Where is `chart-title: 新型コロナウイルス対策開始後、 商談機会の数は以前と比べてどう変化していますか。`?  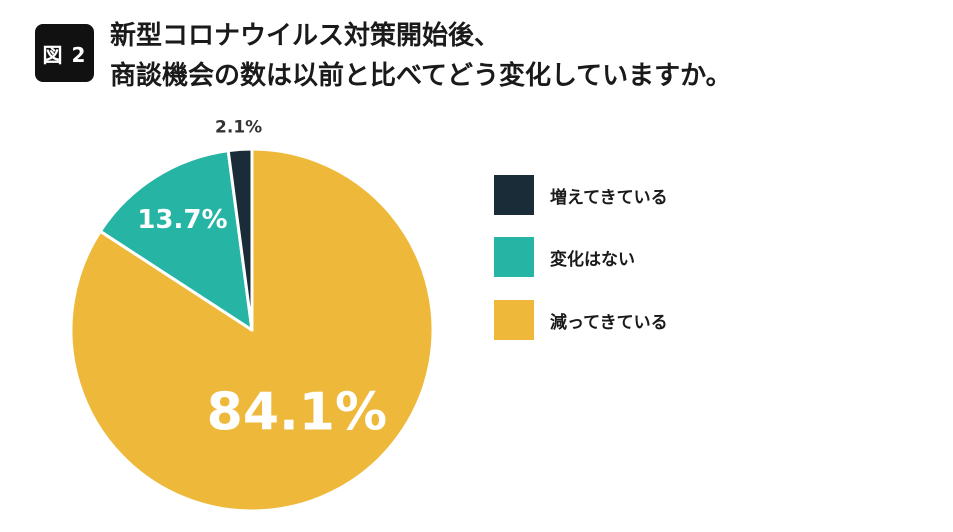
chart-title: 新型コロナウイルス対策開始後、 商談機会の数は以前と比べてどう変化していますか。 is located at coordinates (520, 56).